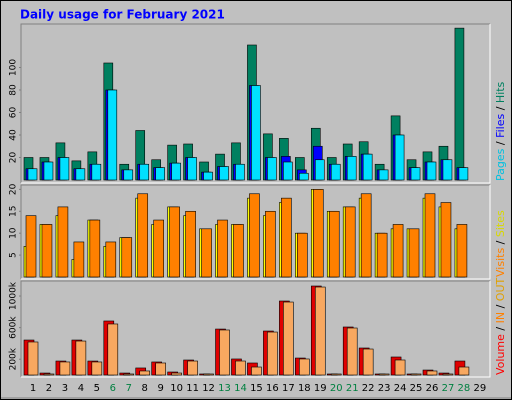 The image size is (512, 400). Describe the element at coordinates (416, 388) in the screenshot. I see `x-tick-label: 25` at that location.